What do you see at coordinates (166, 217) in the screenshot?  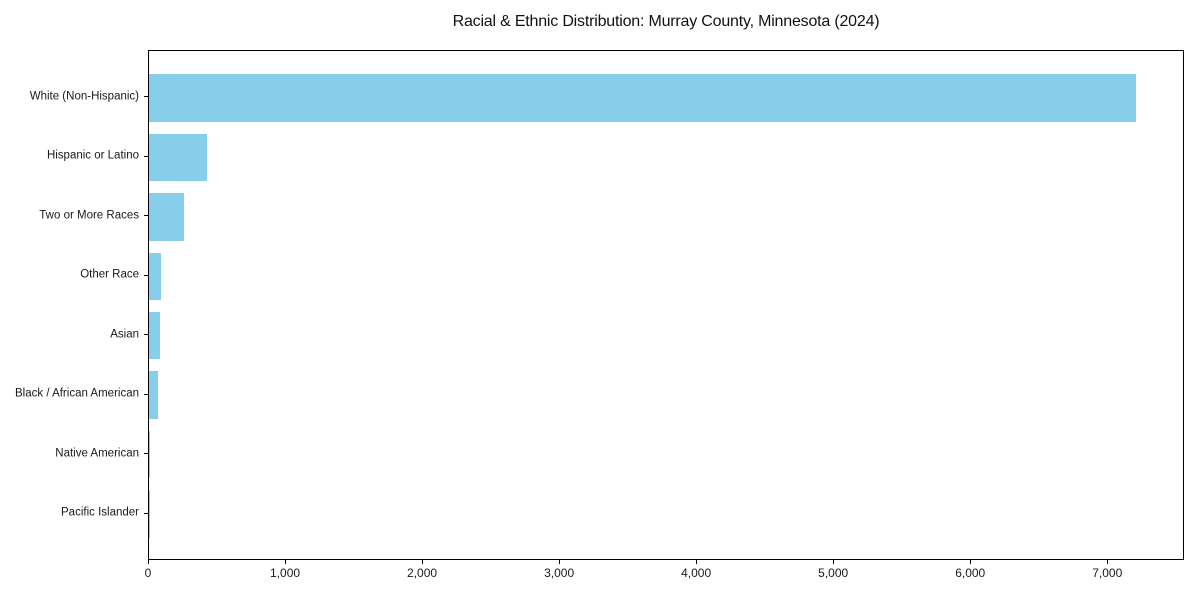 I see `bar-two-or-more-races` at bounding box center [166, 217].